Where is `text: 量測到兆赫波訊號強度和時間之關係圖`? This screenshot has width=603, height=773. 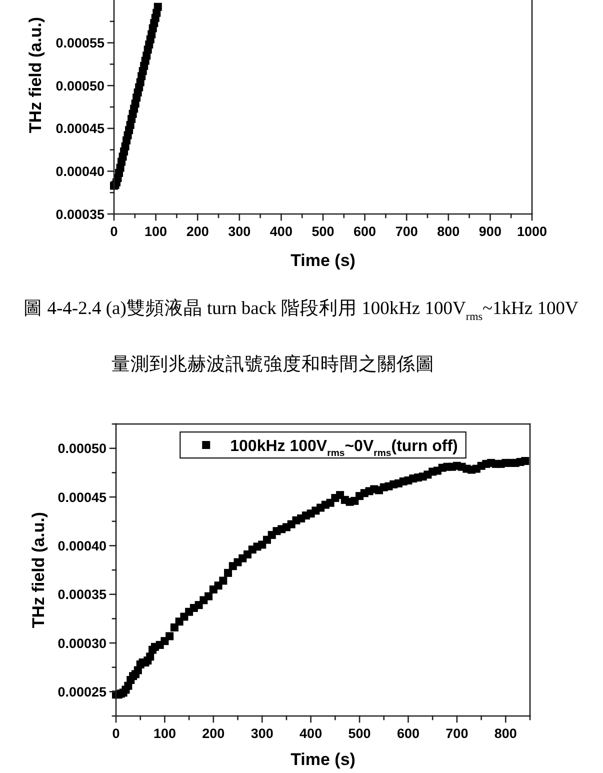
text: 量測到兆赫波訊號強度和時間之關係圖 is located at coordinates (273, 364).